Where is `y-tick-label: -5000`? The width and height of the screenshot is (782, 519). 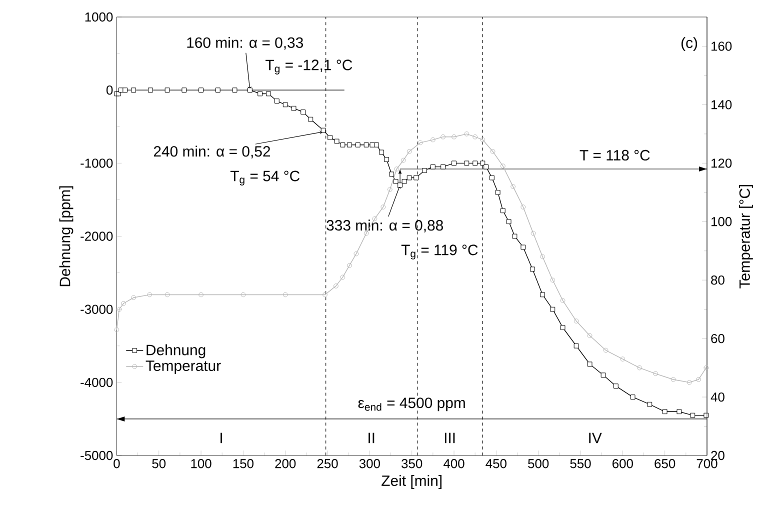
y-tick-label: -5000 is located at coordinates (96, 455).